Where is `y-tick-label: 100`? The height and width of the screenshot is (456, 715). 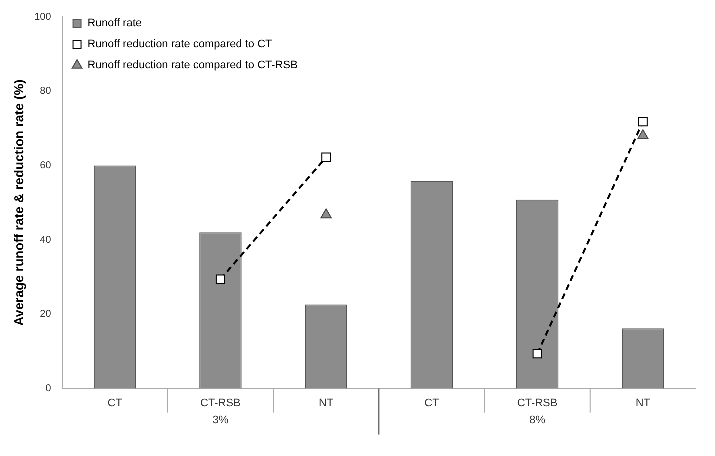 y-tick-label: 100 is located at coordinates (43, 17).